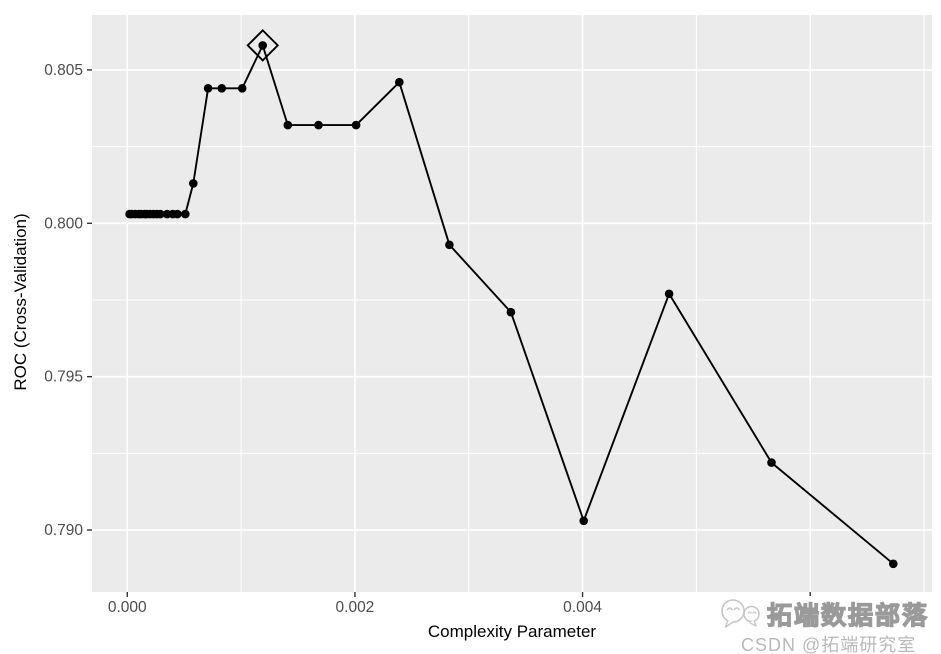 This screenshot has height=654, width=941. Describe the element at coordinates (63, 530) in the screenshot. I see `y-tick-label: 0.790` at that location.